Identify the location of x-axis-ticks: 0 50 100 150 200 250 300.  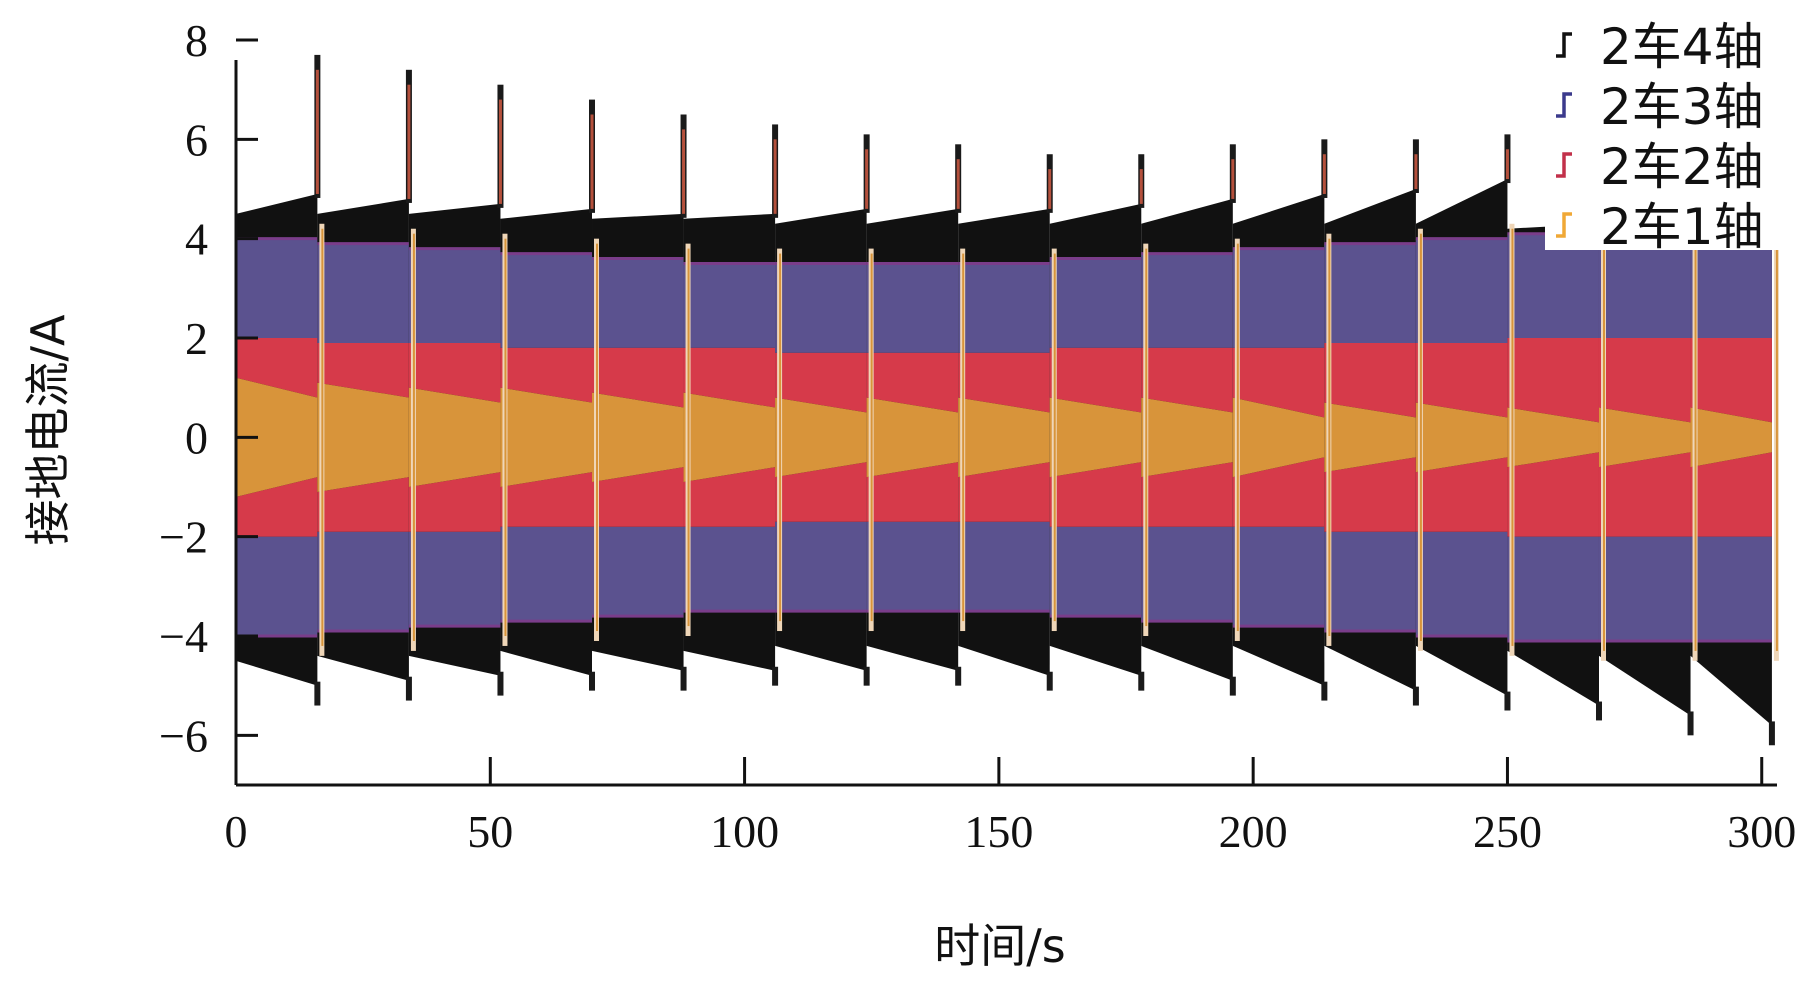
(1010, 807).